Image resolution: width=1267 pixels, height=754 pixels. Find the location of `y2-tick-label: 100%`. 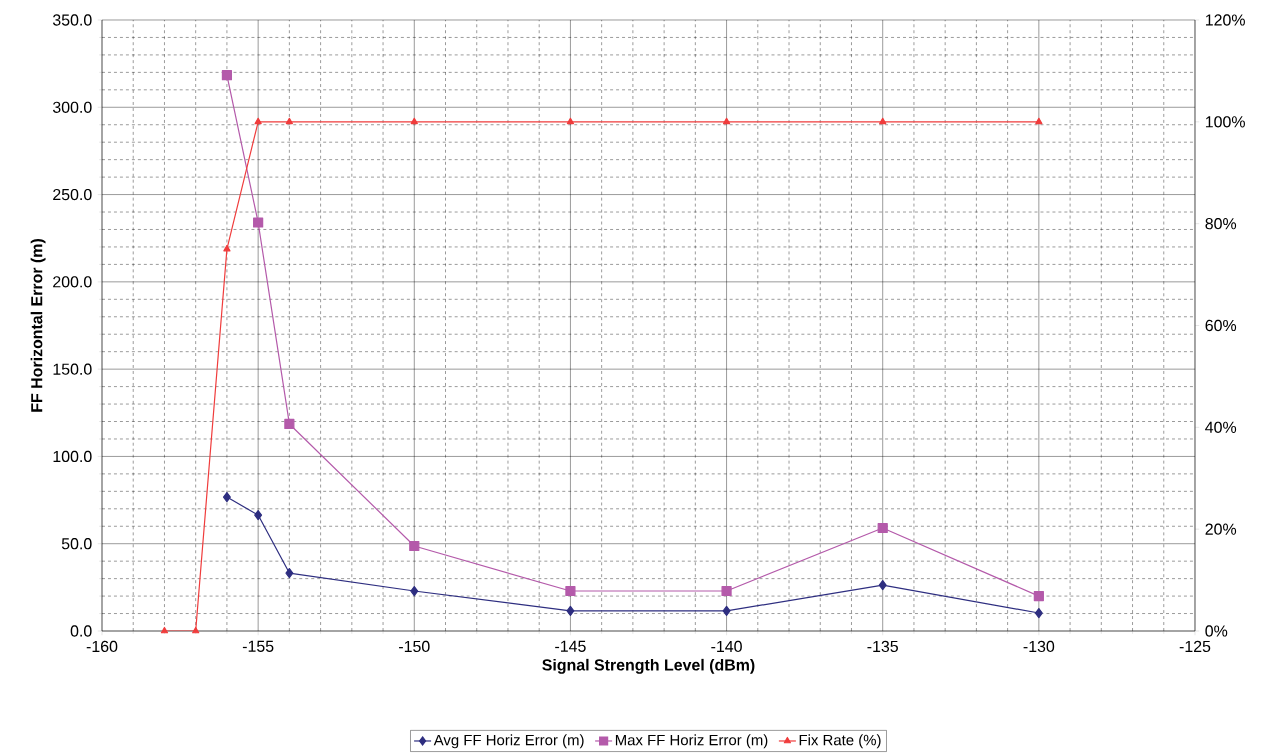

y2-tick-label: 100% is located at coordinates (1225, 122).